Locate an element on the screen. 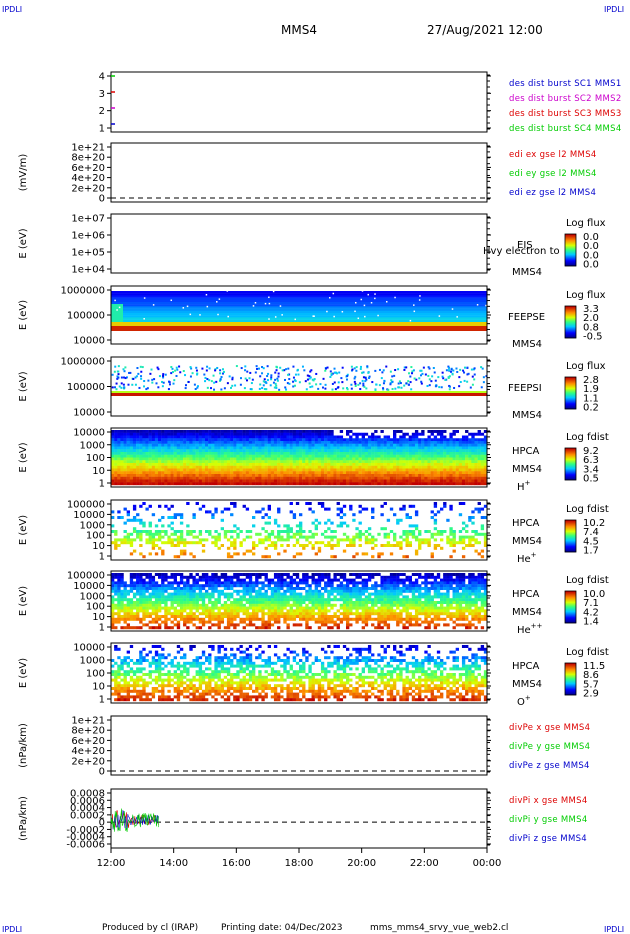 The image size is (630, 934). panel-frame is located at coordinates (299, 172).